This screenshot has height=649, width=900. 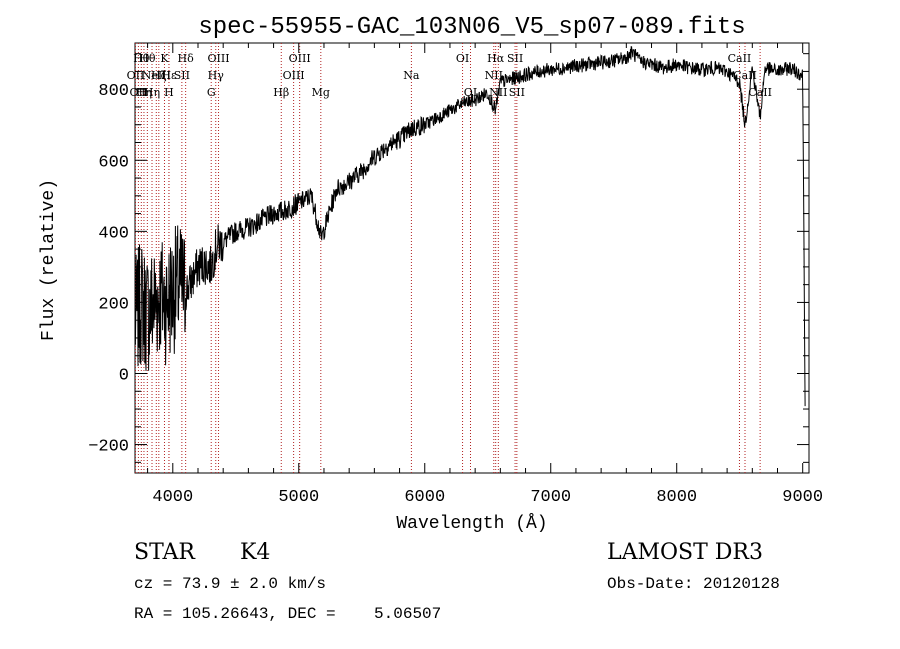 What do you see at coordinates (411, 75) in the screenshot?
I see `line-label: Na` at bounding box center [411, 75].